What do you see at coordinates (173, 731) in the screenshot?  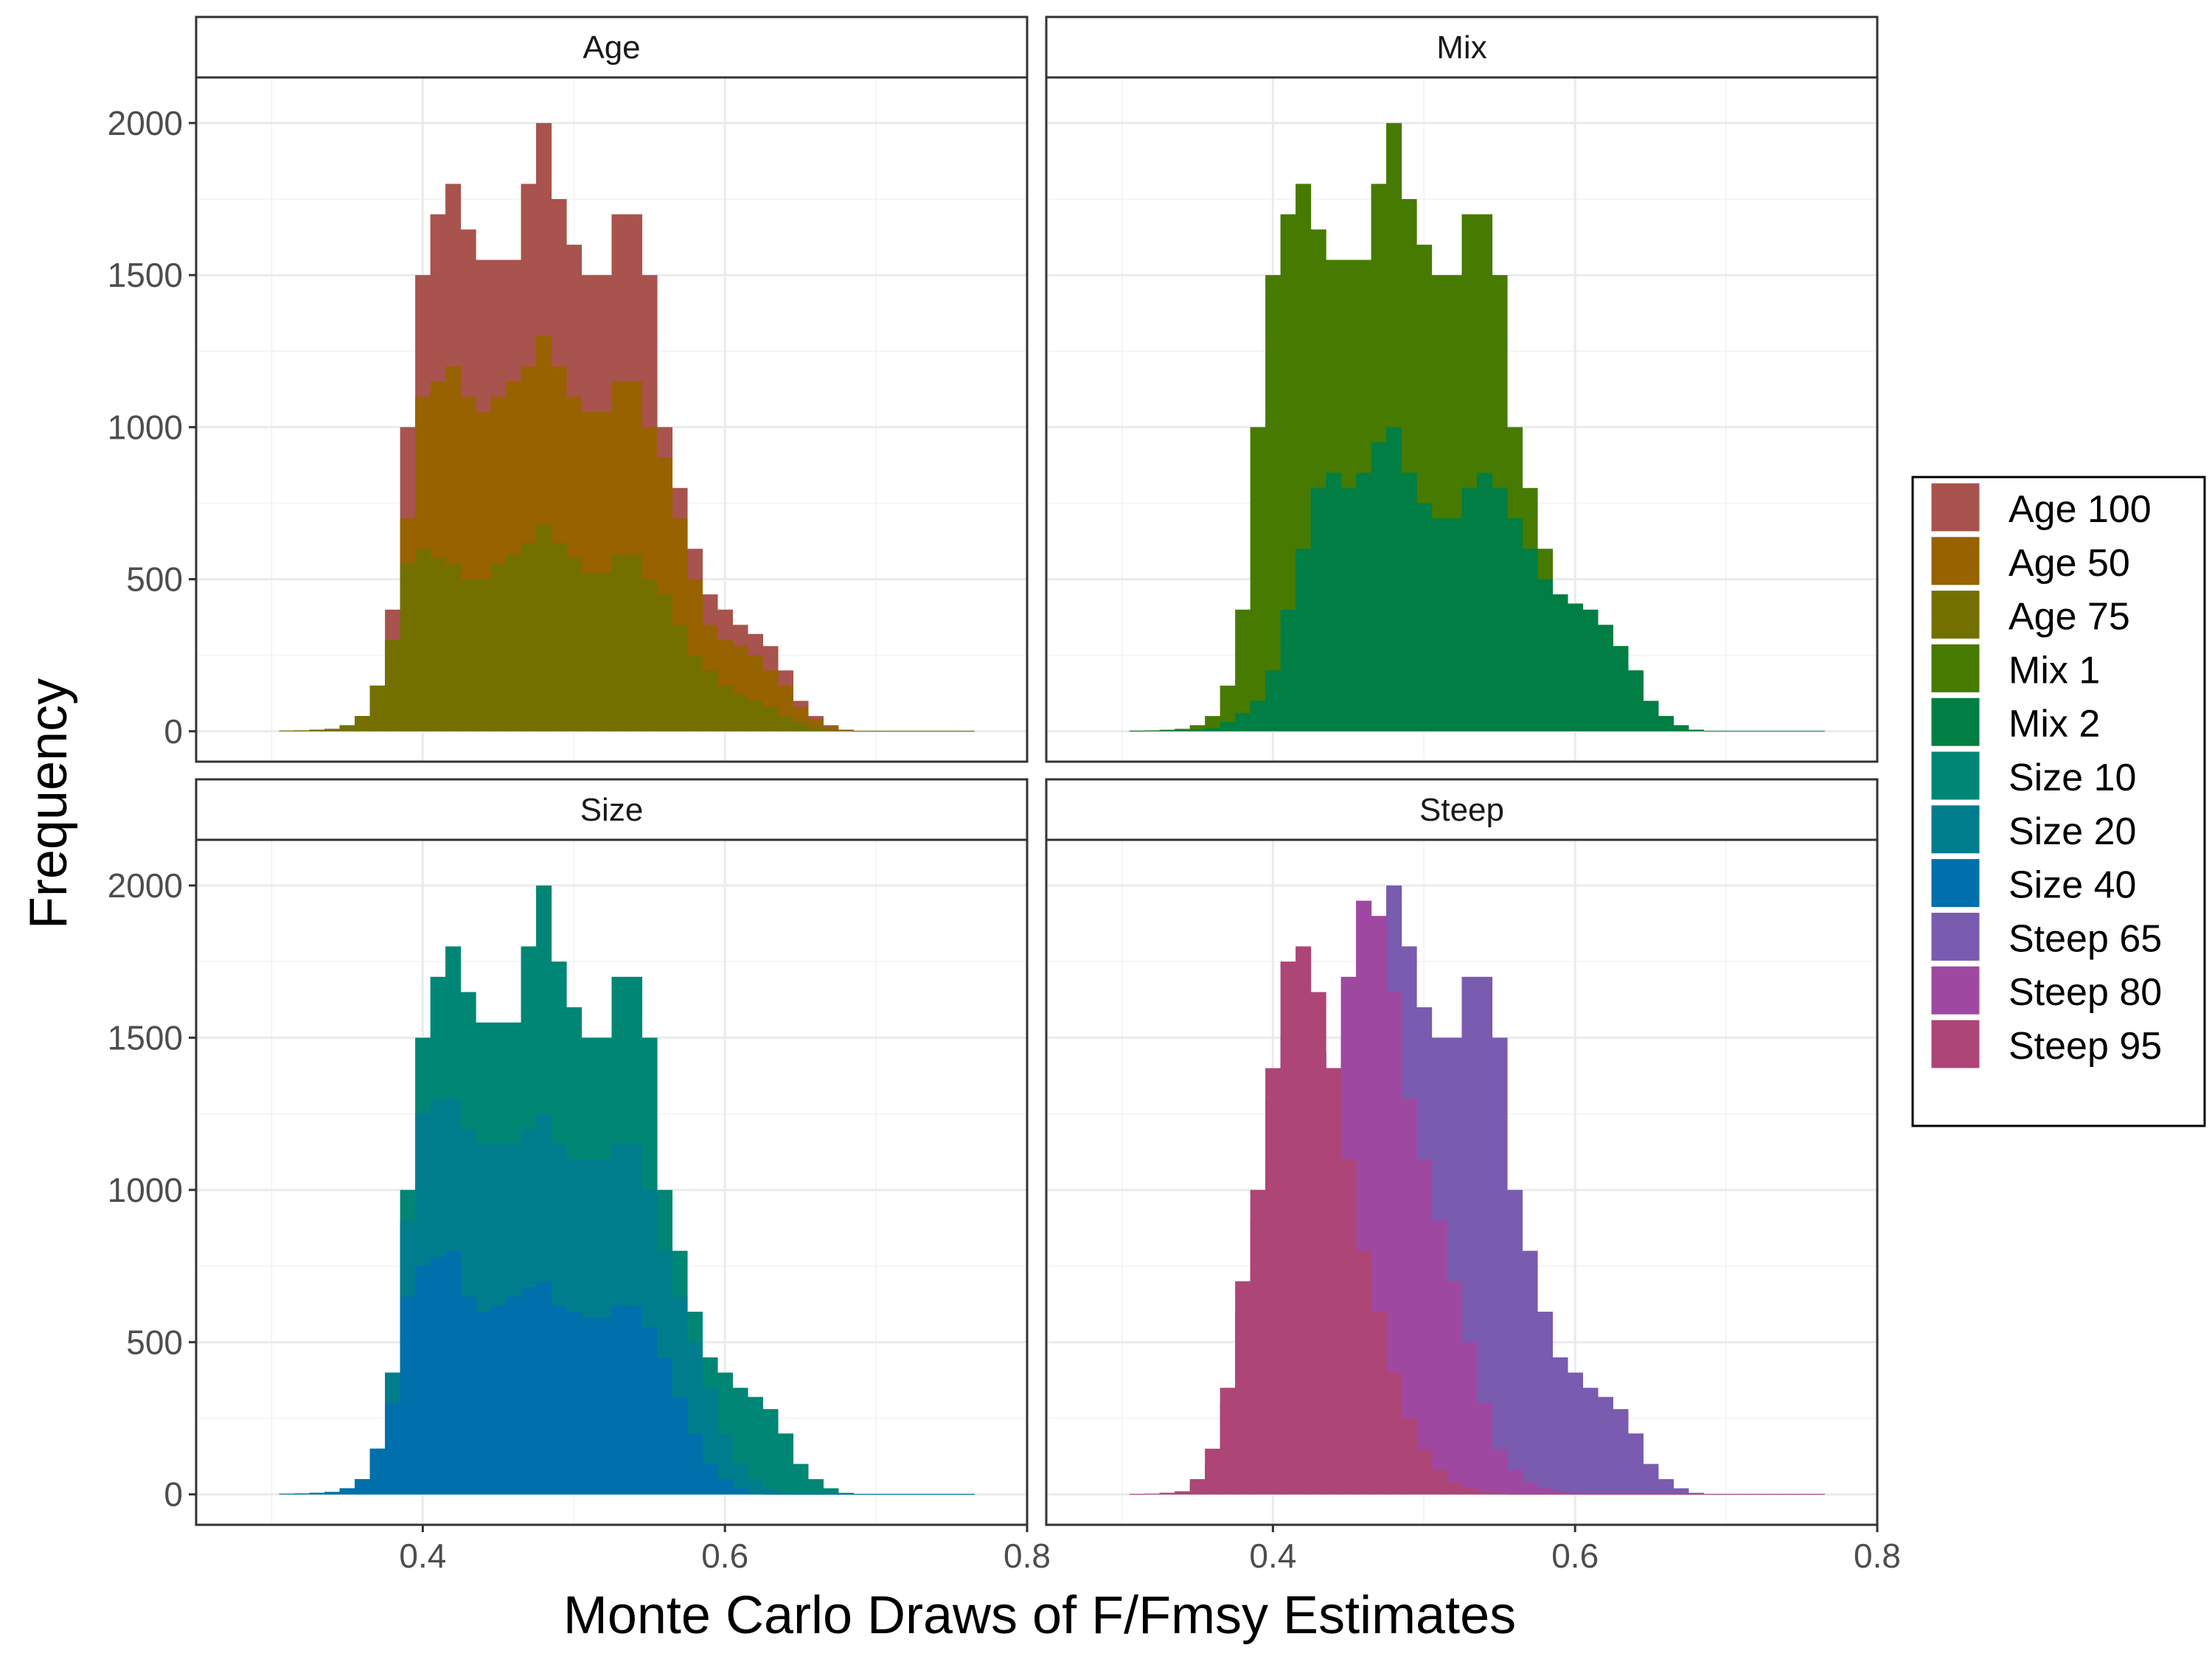 I see `y-tick-label: 0` at bounding box center [173, 731].